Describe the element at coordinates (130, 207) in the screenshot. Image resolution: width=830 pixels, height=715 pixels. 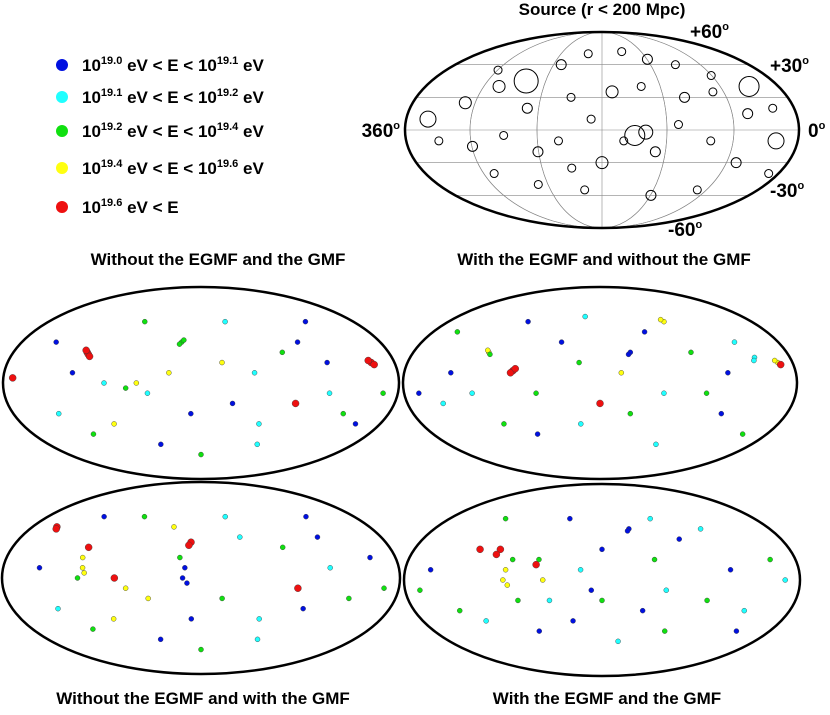
I see `legend-label: 1019.6 eV < E` at that location.